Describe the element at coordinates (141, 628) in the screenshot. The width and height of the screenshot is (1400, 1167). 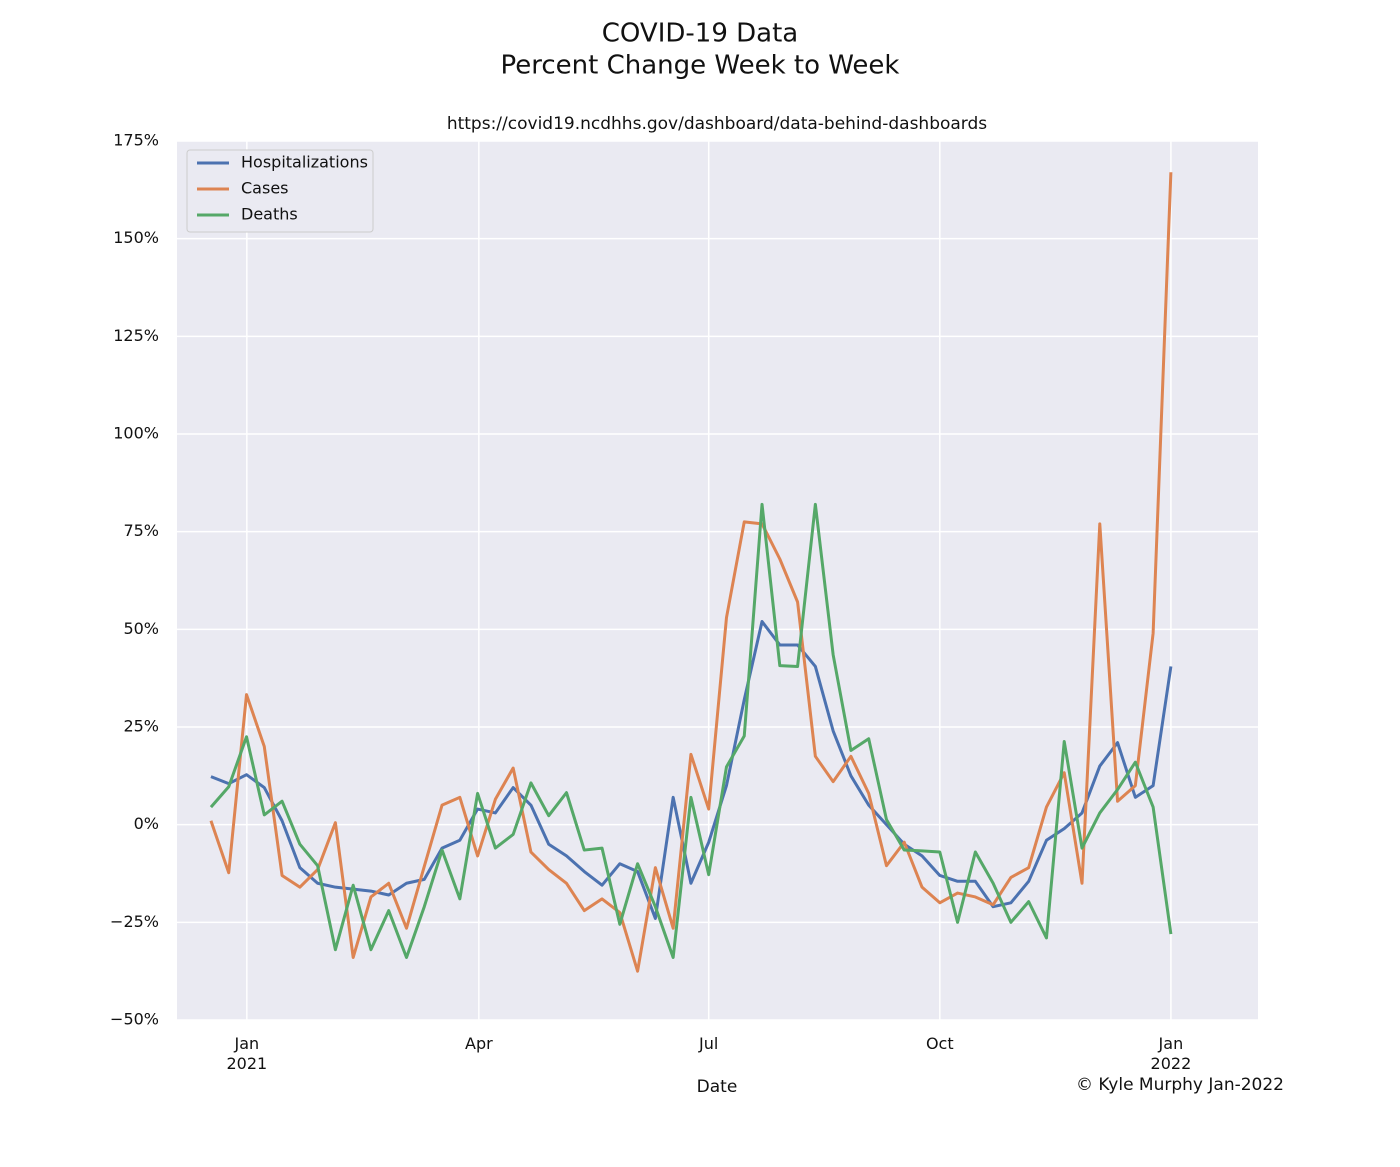
I see `y-tick-label: 50%` at that location.